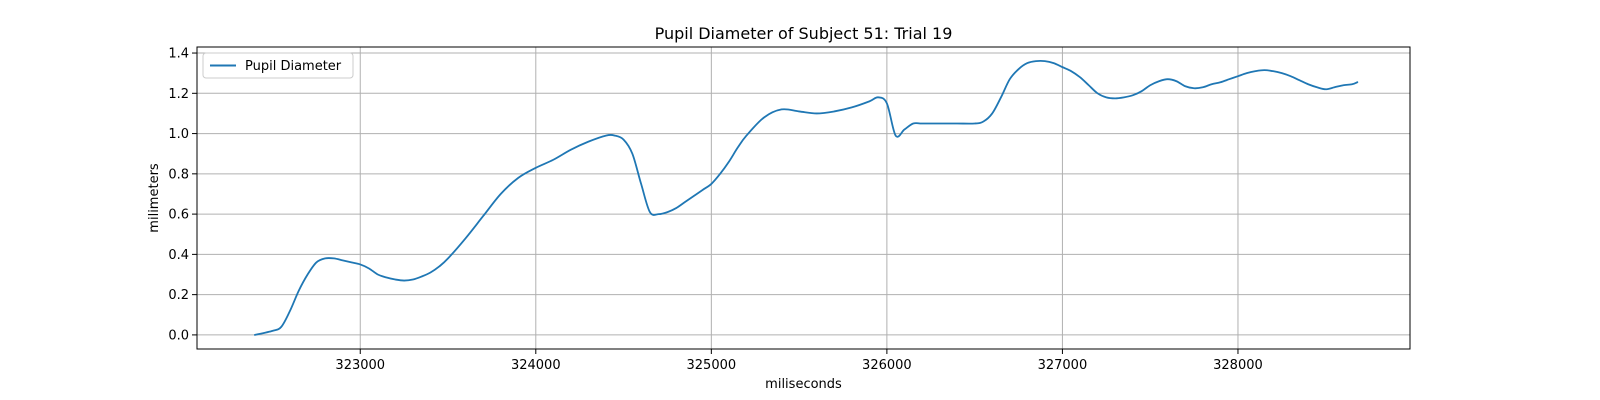  I want to click on x-tick-label: 323000, so click(360, 365).